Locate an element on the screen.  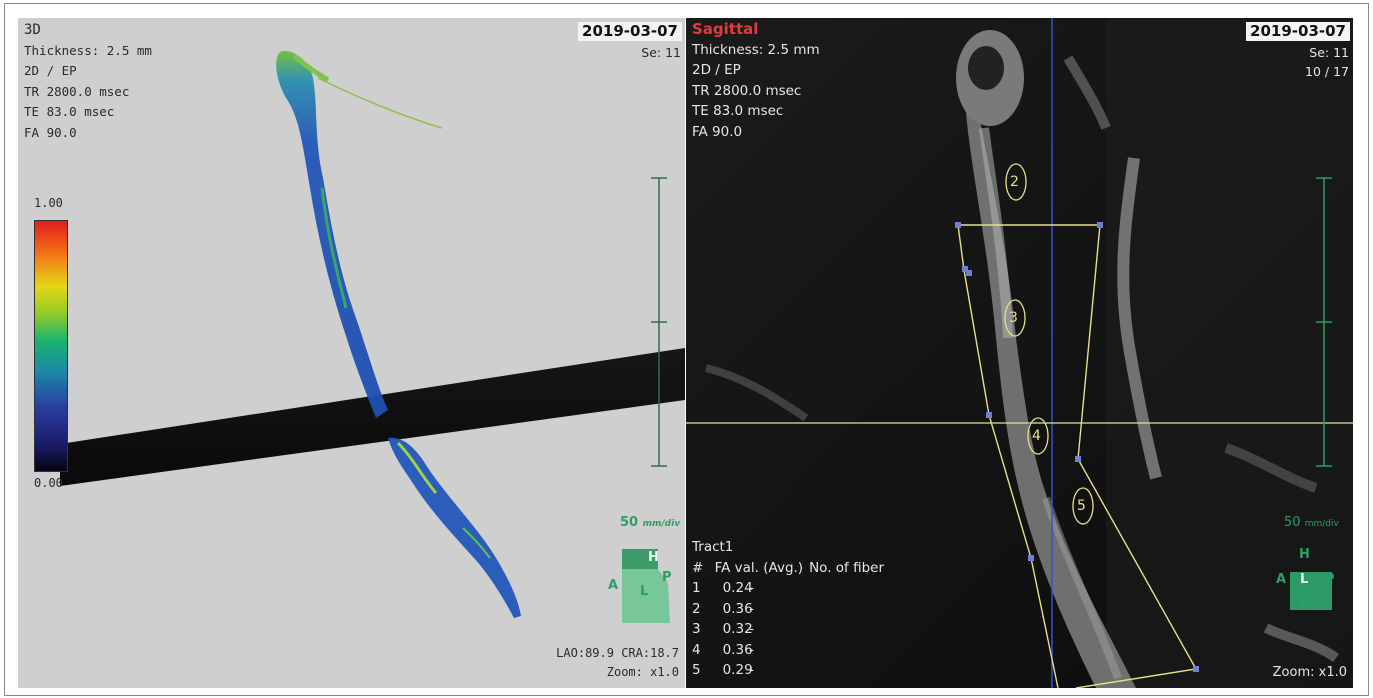
row-index: 1 is located at coordinates (696, 588).